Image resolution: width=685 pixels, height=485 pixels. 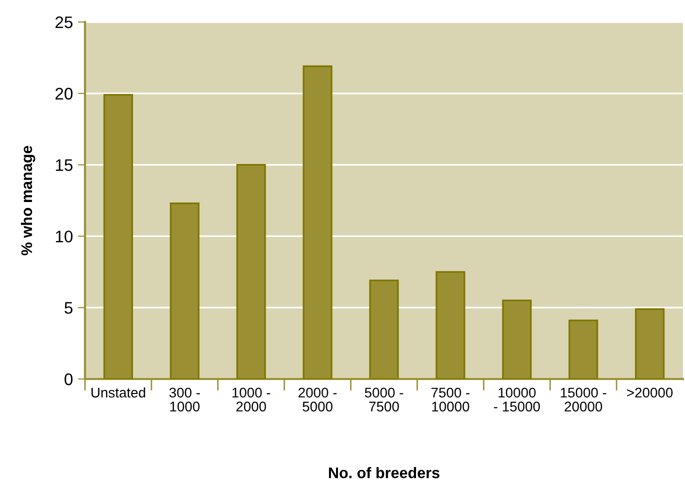 I want to click on x-tick-label: 1000 - 2000, so click(x=251, y=400).